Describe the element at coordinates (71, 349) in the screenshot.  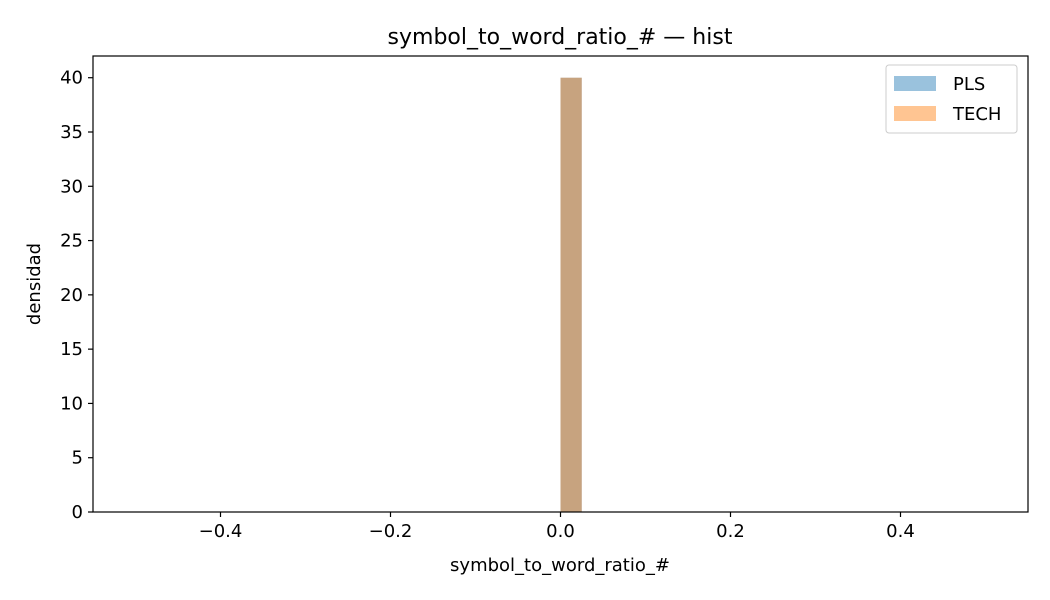
I see `y-tick-label: 15` at that location.